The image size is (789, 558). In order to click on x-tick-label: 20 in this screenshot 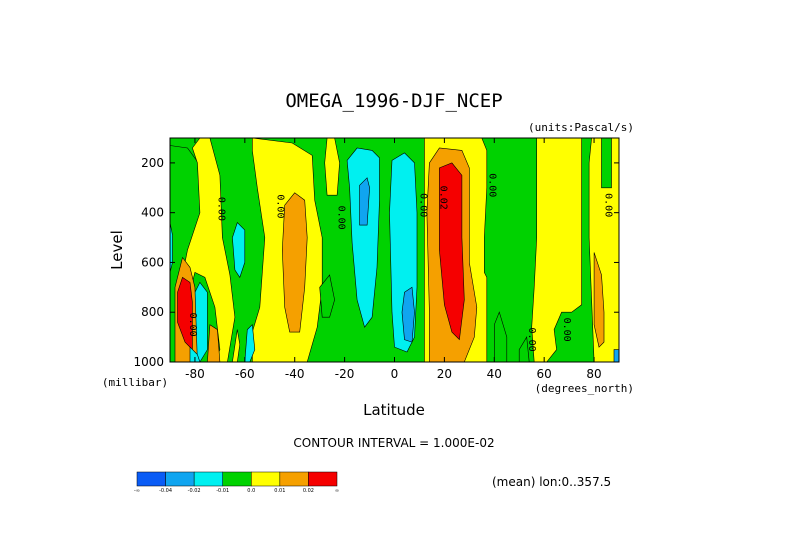, I will do `click(444, 374)`.